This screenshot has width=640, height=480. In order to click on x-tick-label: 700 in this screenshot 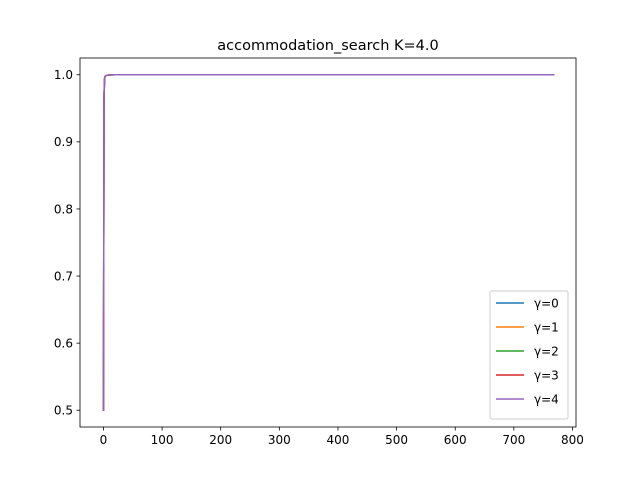, I will do `click(513, 440)`.